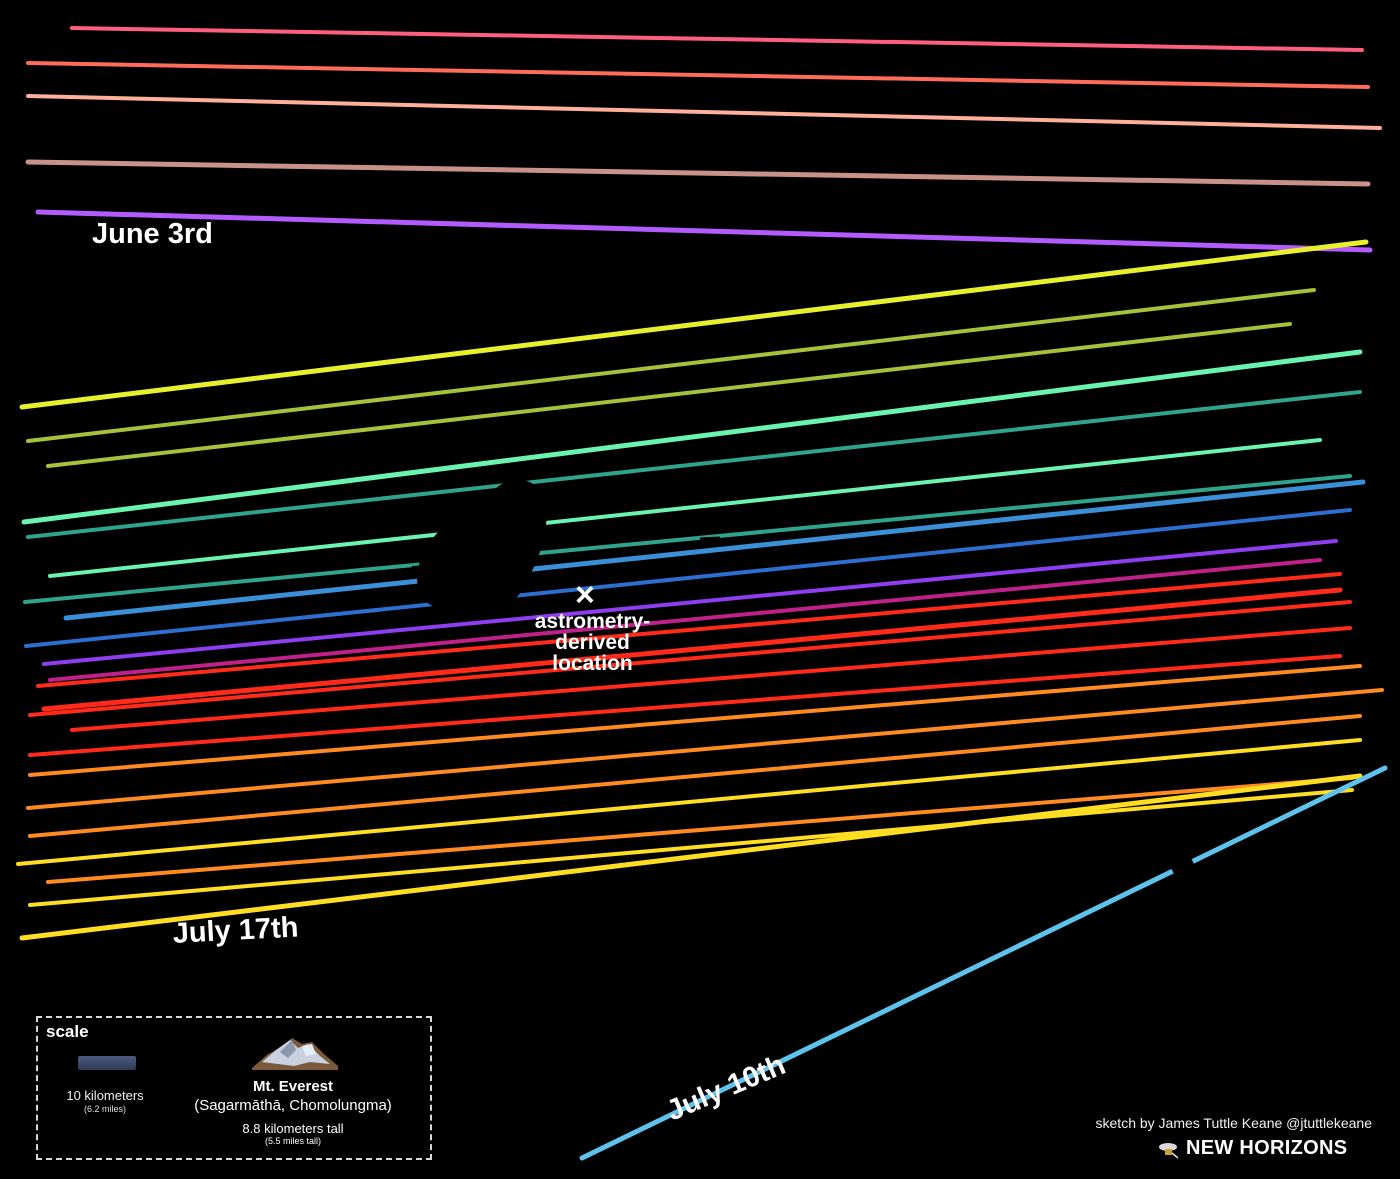 The image size is (1400, 1179). Describe the element at coordinates (236, 930) in the screenshot. I see `july-17th-label: July 17th` at that location.